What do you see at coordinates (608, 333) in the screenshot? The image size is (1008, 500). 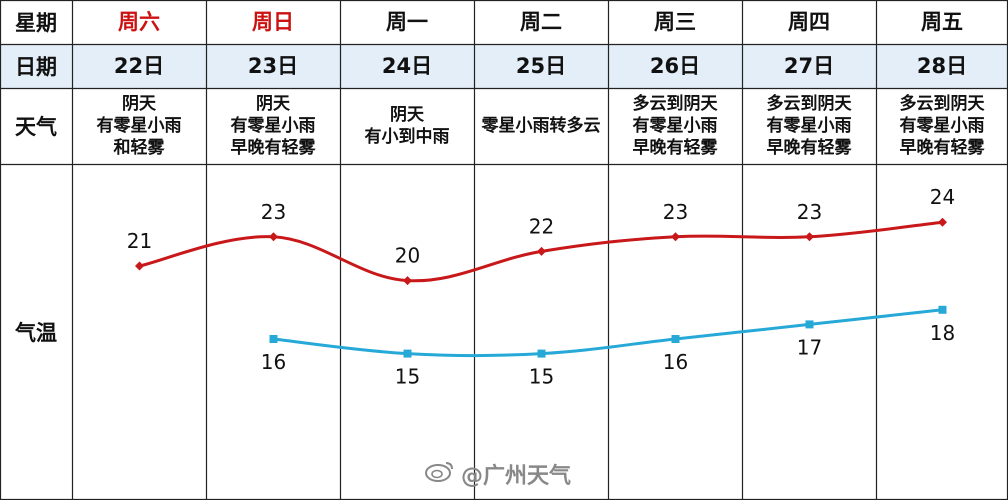 I see `low-temp-line` at bounding box center [608, 333].